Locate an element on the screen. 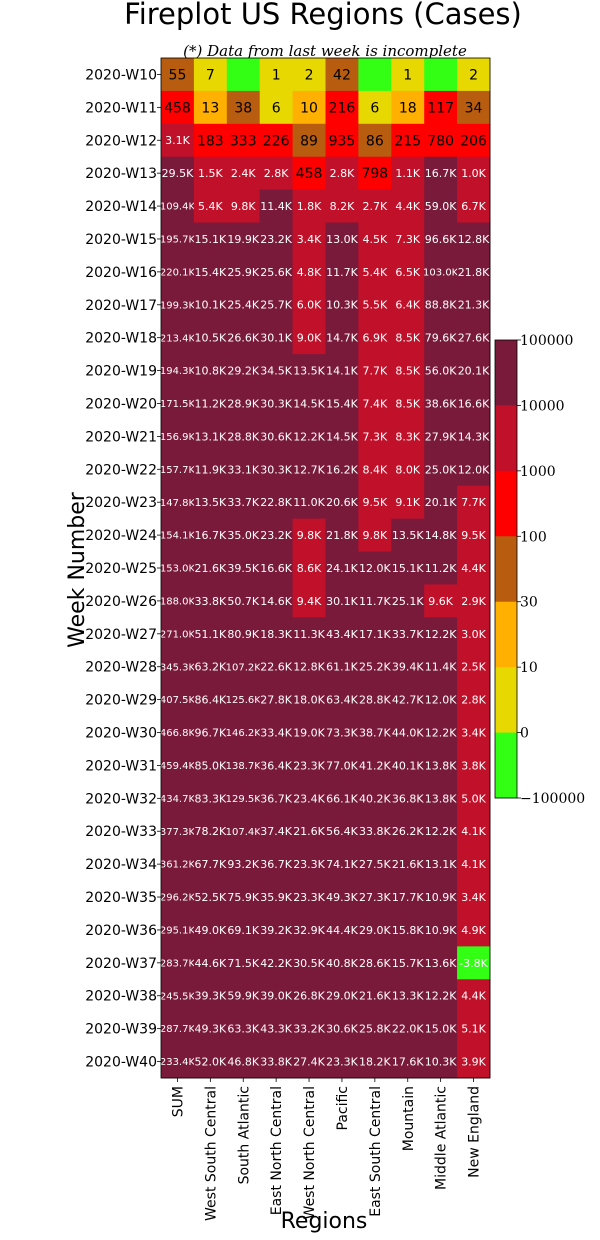 This screenshot has width=600, height=1240. row-label: 2020-W25 is located at coordinates (121, 569).